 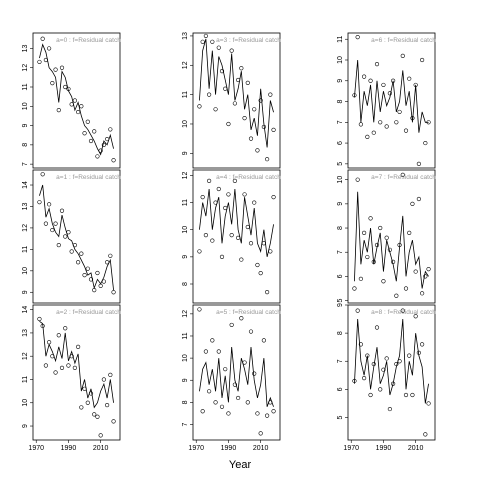 I want to click on y-tick-label: 7, so click(x=25, y=164).